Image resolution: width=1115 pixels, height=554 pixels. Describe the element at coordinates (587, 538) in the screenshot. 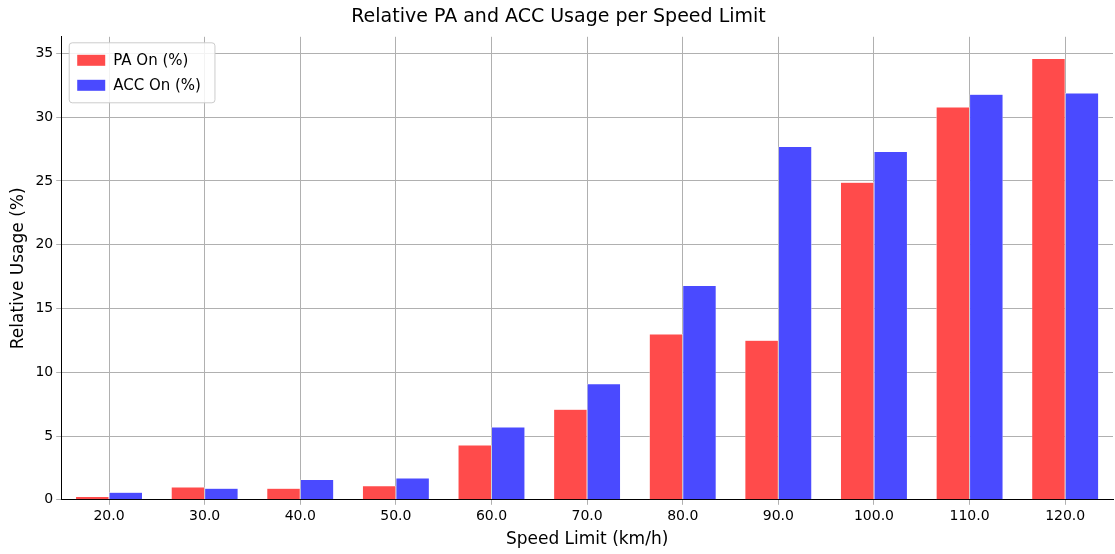

I see `x-axis-title: Speed Limit (km/h)` at that location.